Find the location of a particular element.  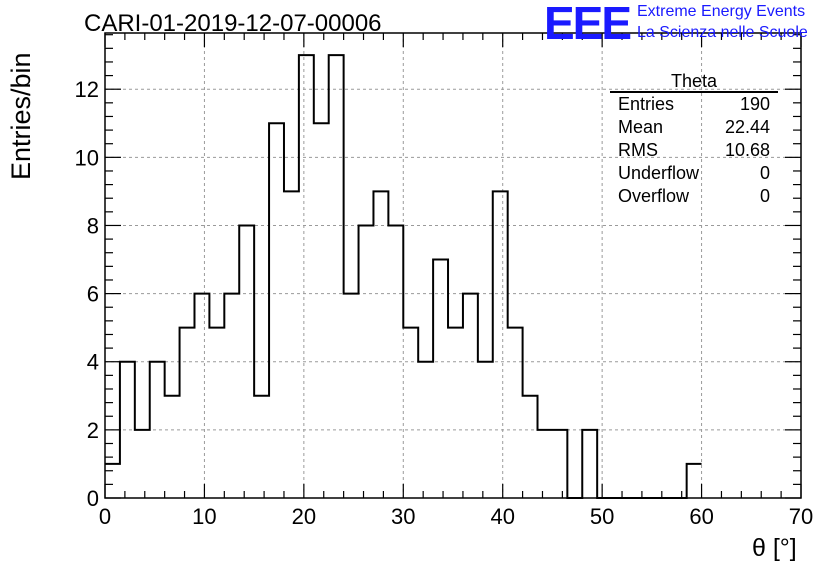

stats-row-overflow: Overflow 0 is located at coordinates (694, 196).